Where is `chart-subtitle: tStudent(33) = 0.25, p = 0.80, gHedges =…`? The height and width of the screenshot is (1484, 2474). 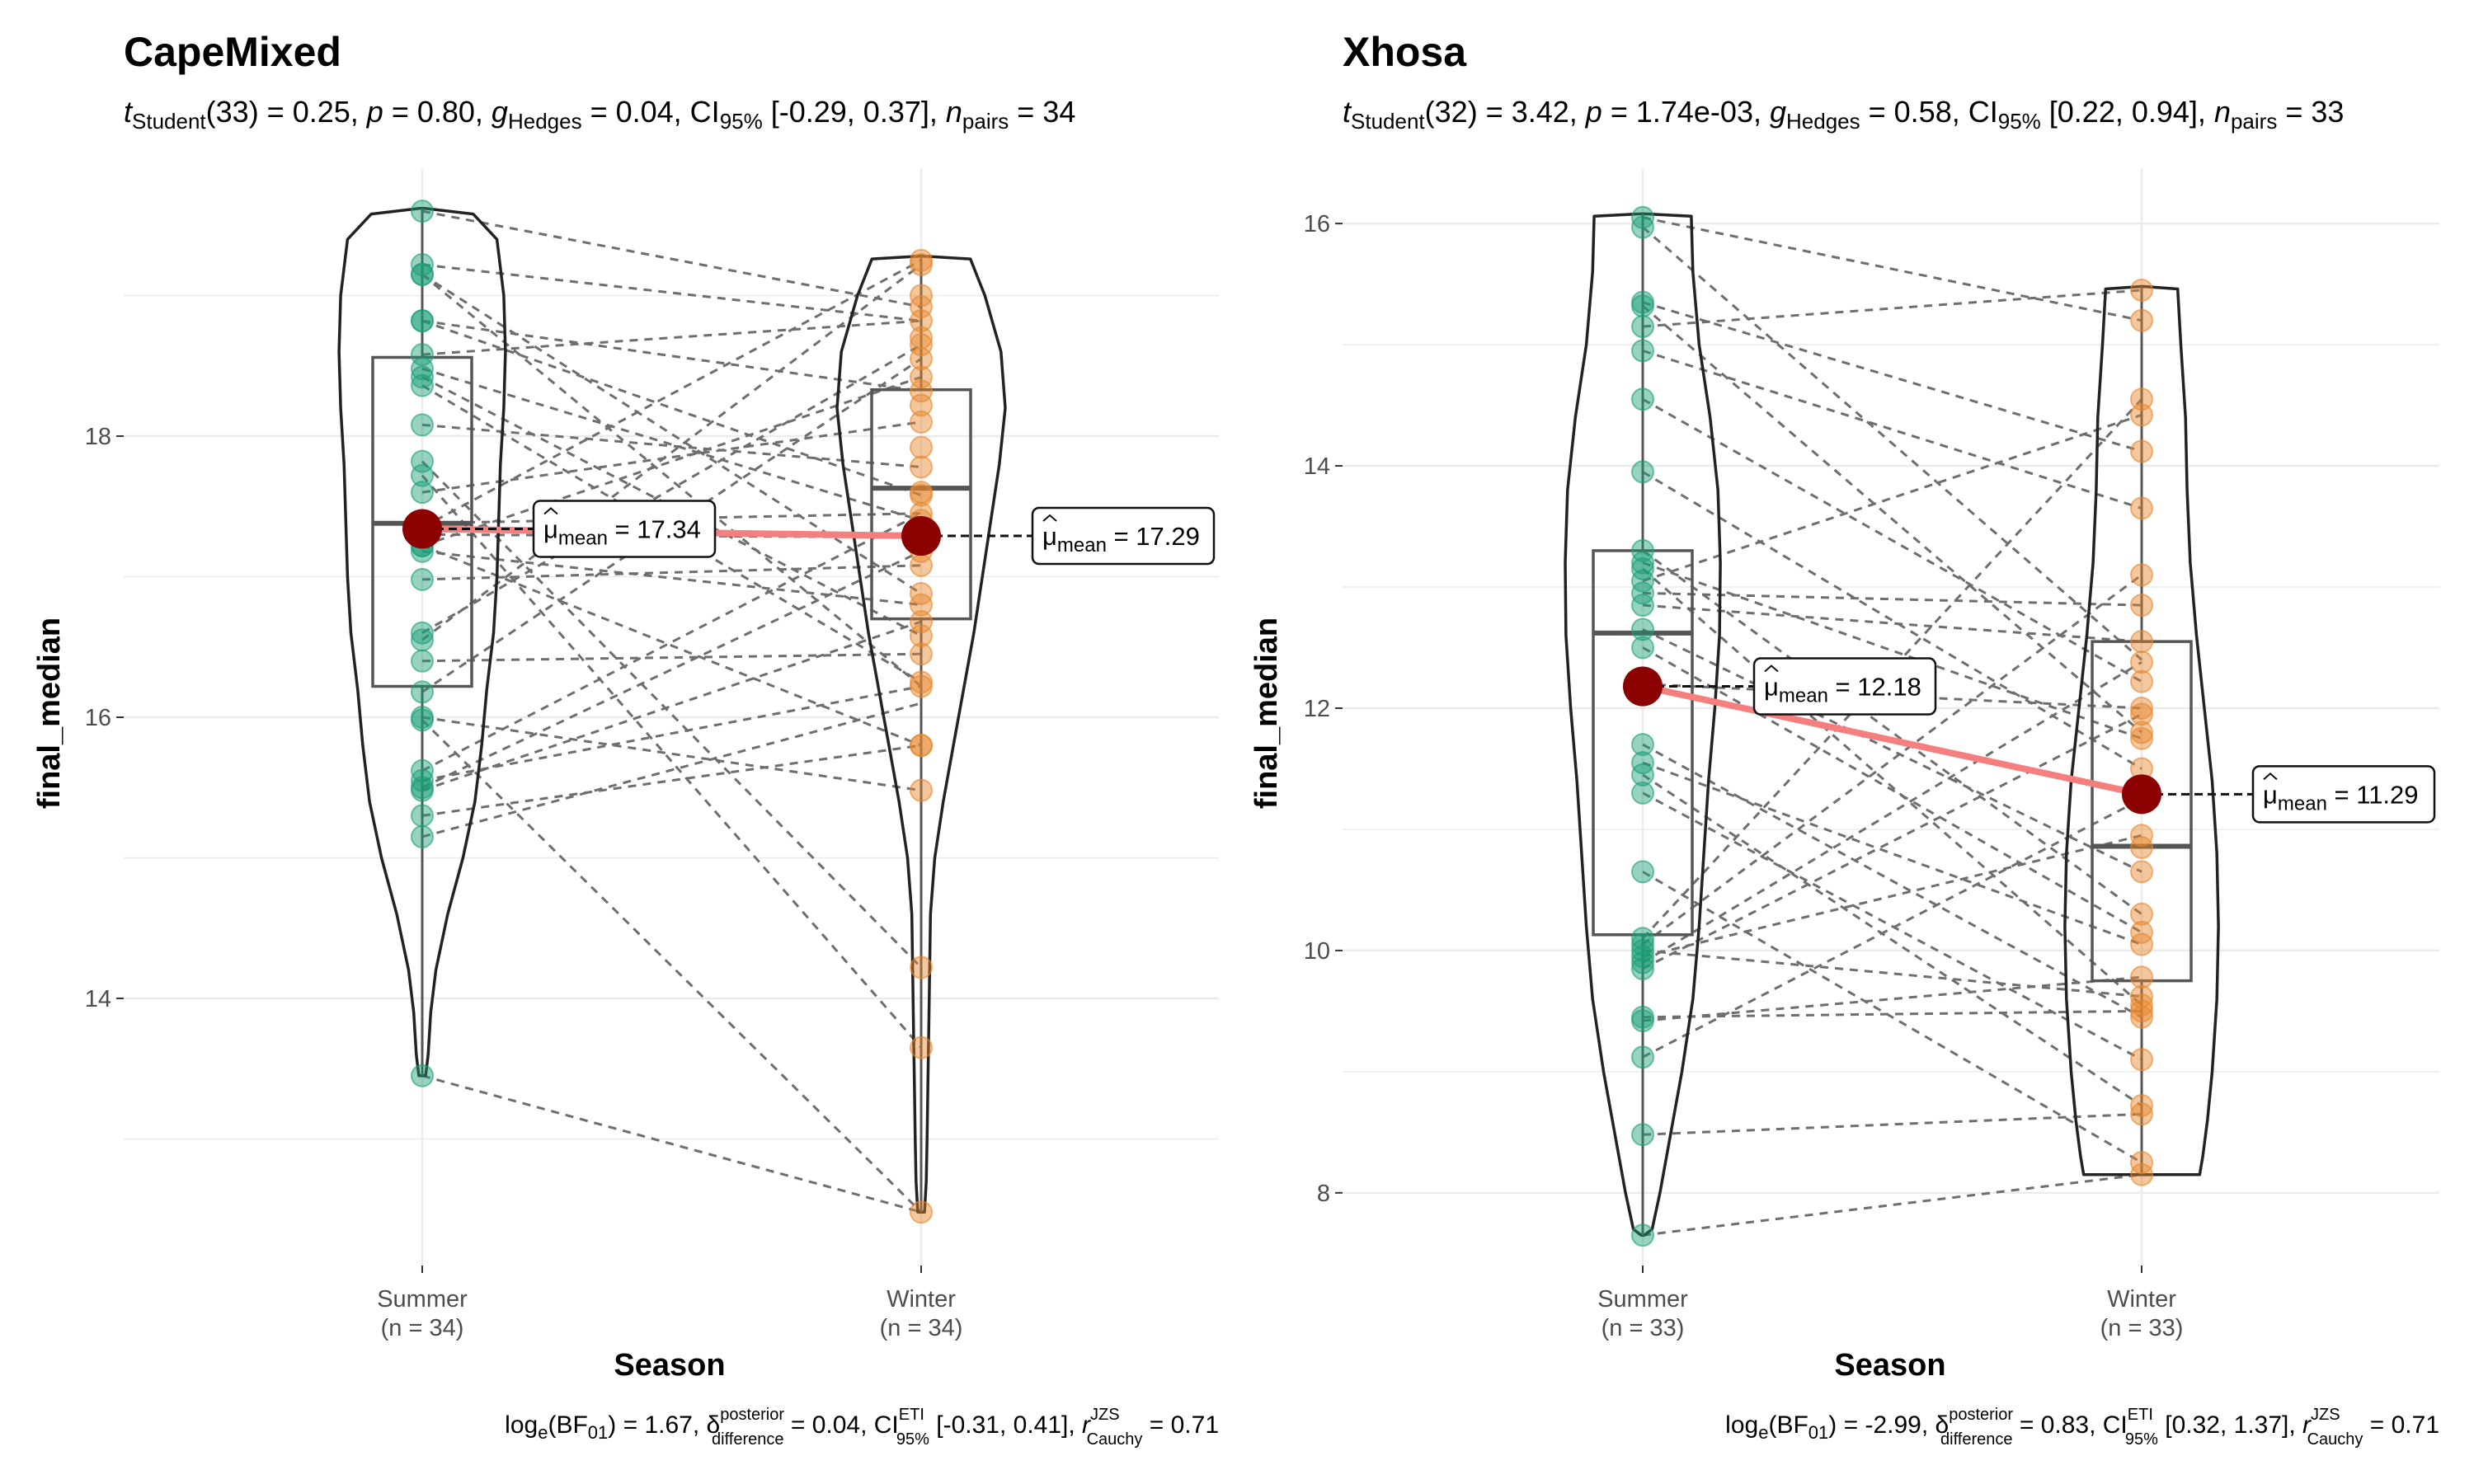 chart-subtitle: tStudent(33) = 0.25, p = 0.80, gHedges =… is located at coordinates (599, 114).